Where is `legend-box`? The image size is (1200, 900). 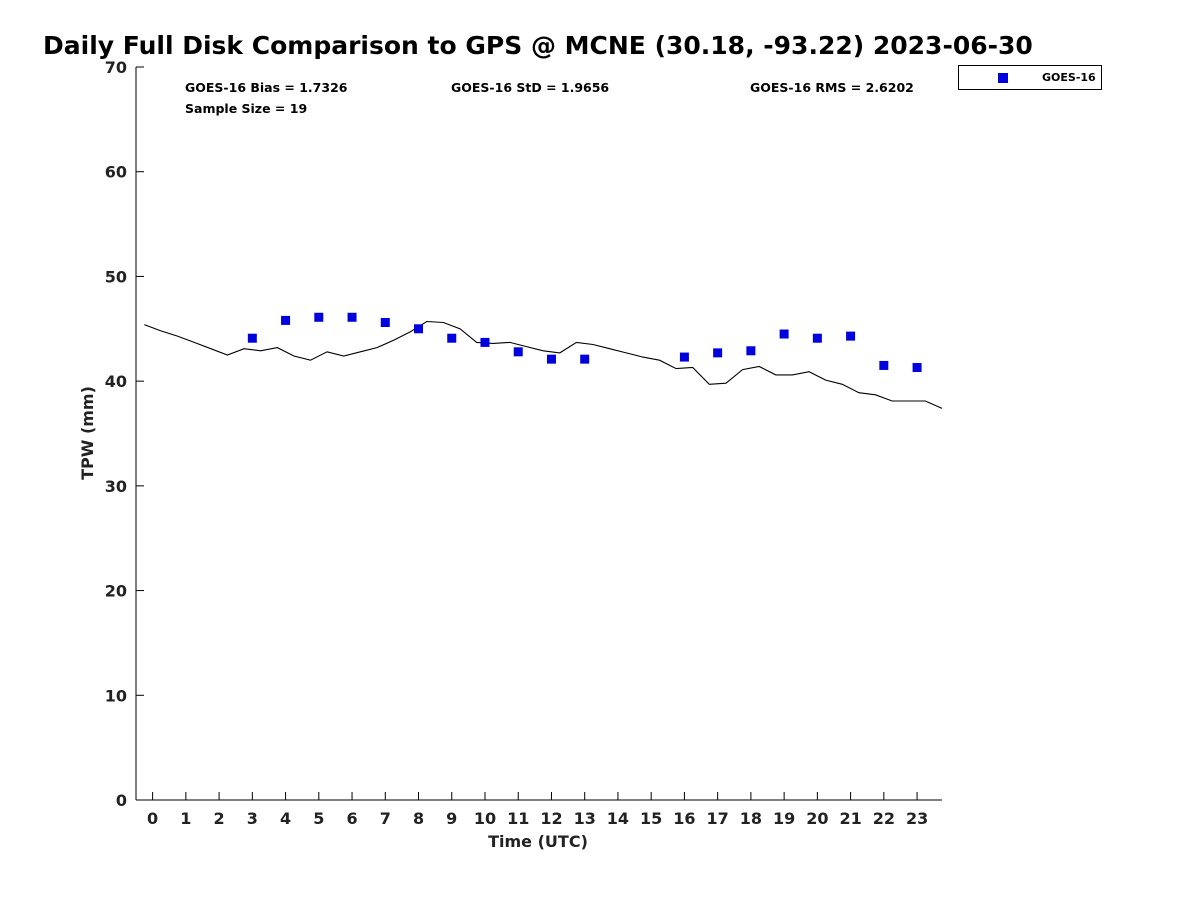
legend-box is located at coordinates (1030, 77).